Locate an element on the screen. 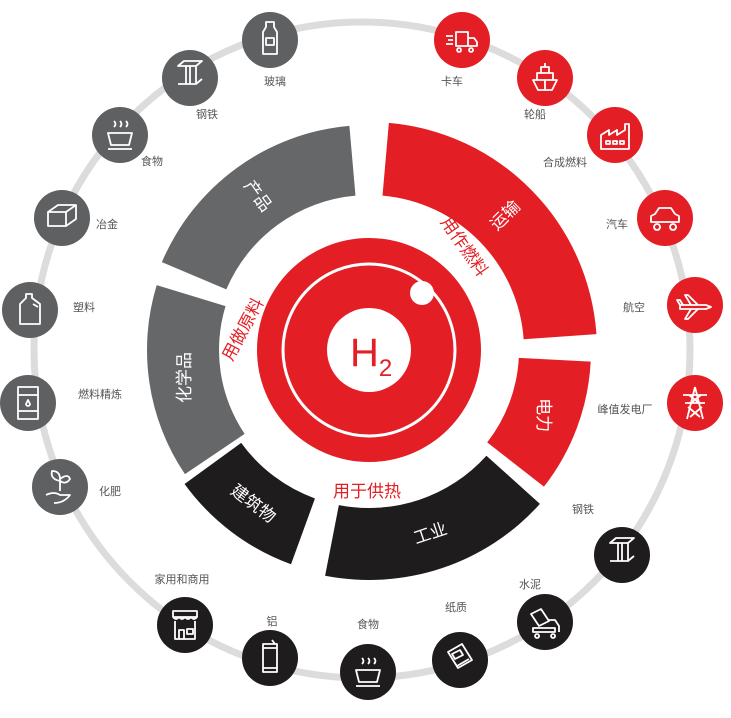  node-store: 家用和商用 is located at coordinates (184, 612).